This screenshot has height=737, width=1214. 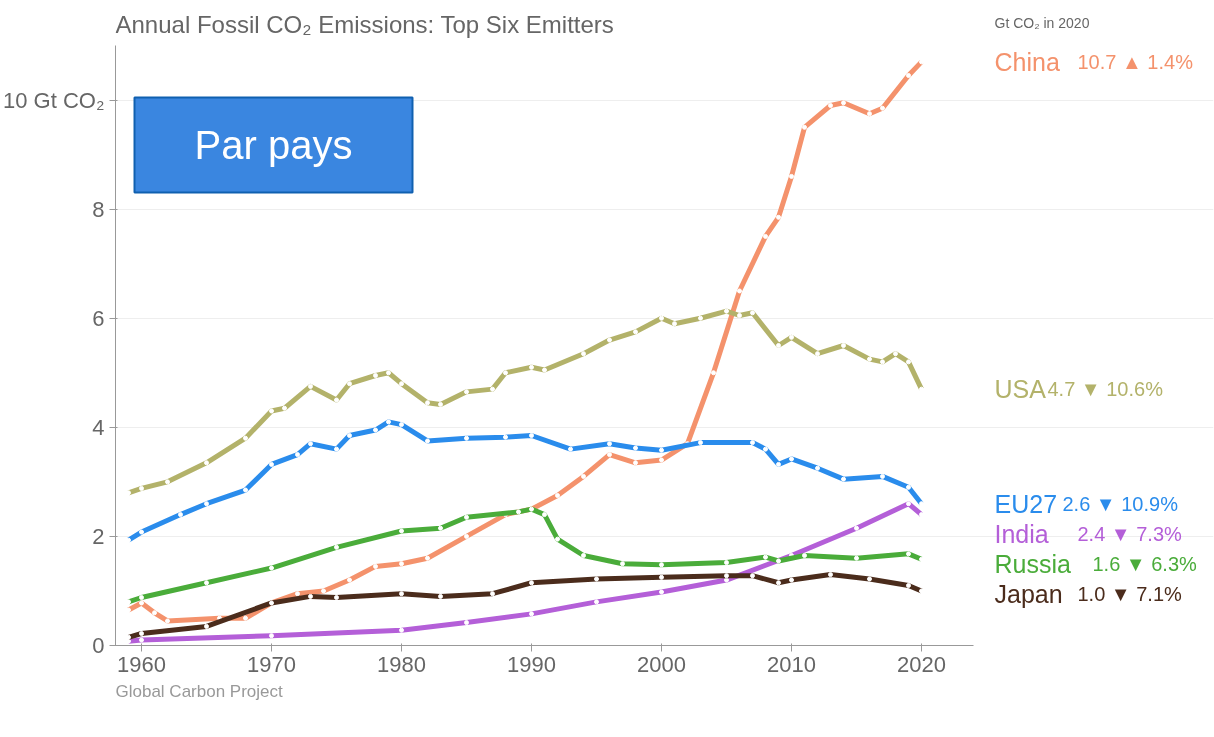 What do you see at coordinates (364, 24) in the screenshot?
I see `chart-title: Annual Fossil CO₂ Emissions: Top Six Emitters` at bounding box center [364, 24].